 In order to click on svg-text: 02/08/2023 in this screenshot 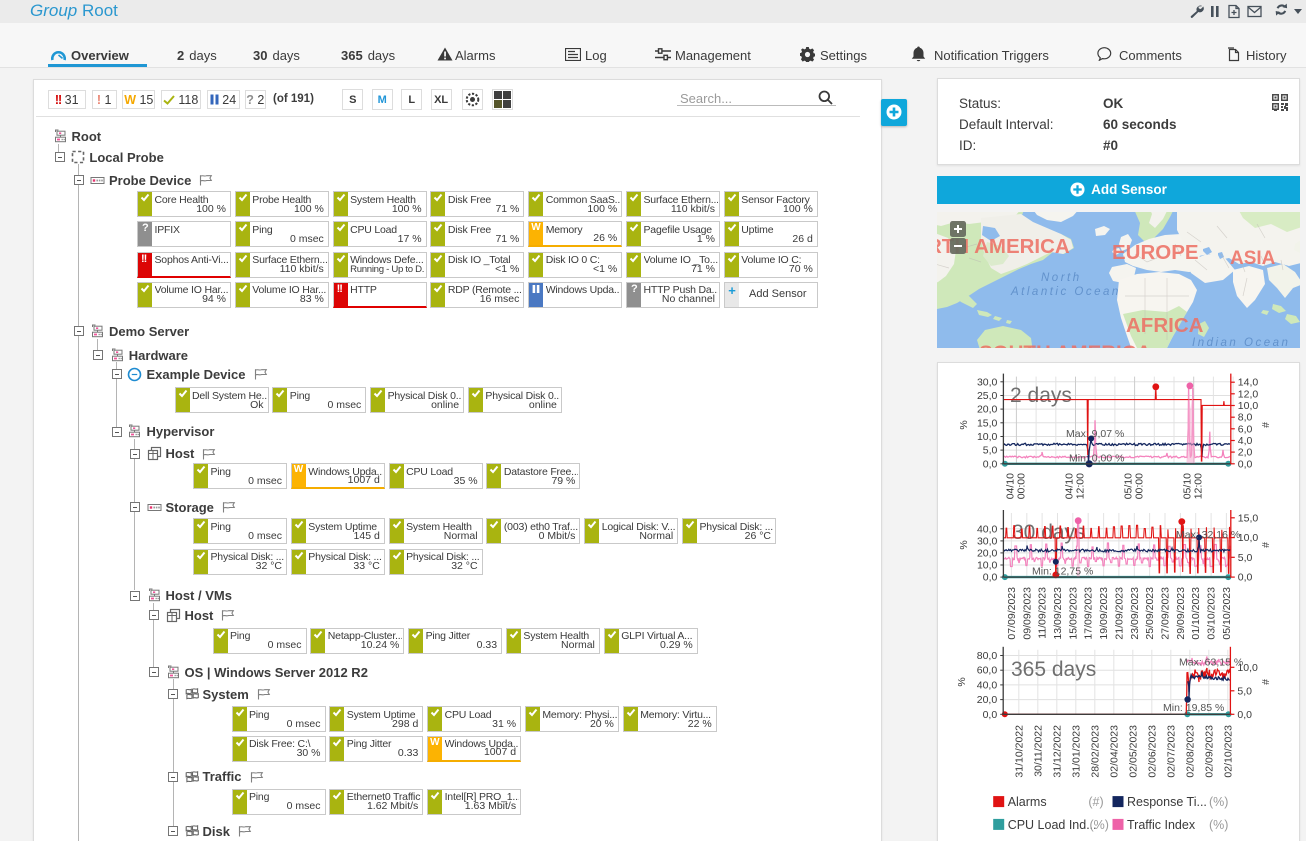, I will do `click(1190, 751)`.